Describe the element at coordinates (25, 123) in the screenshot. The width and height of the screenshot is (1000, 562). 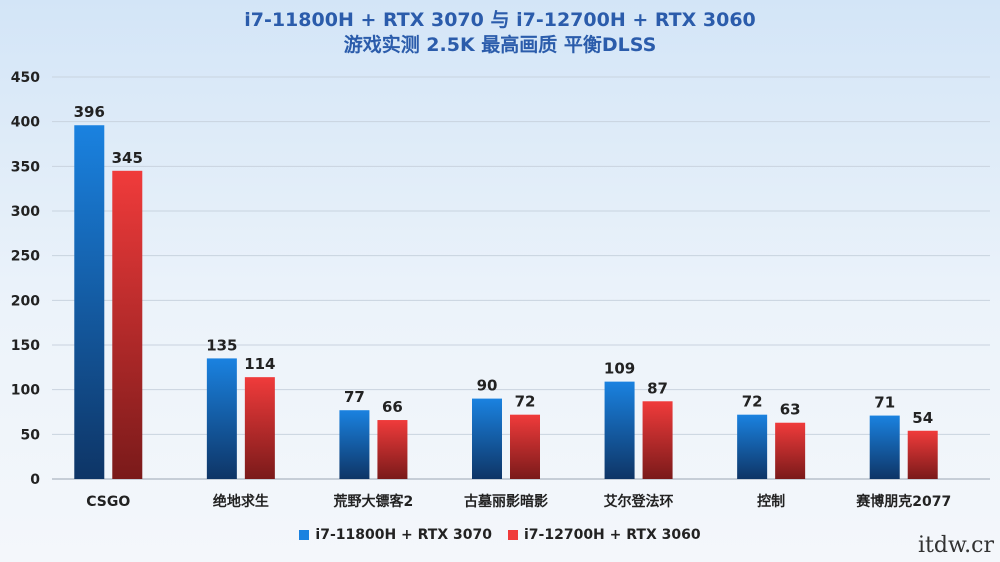
I see `y-tick-label: 400` at that location.